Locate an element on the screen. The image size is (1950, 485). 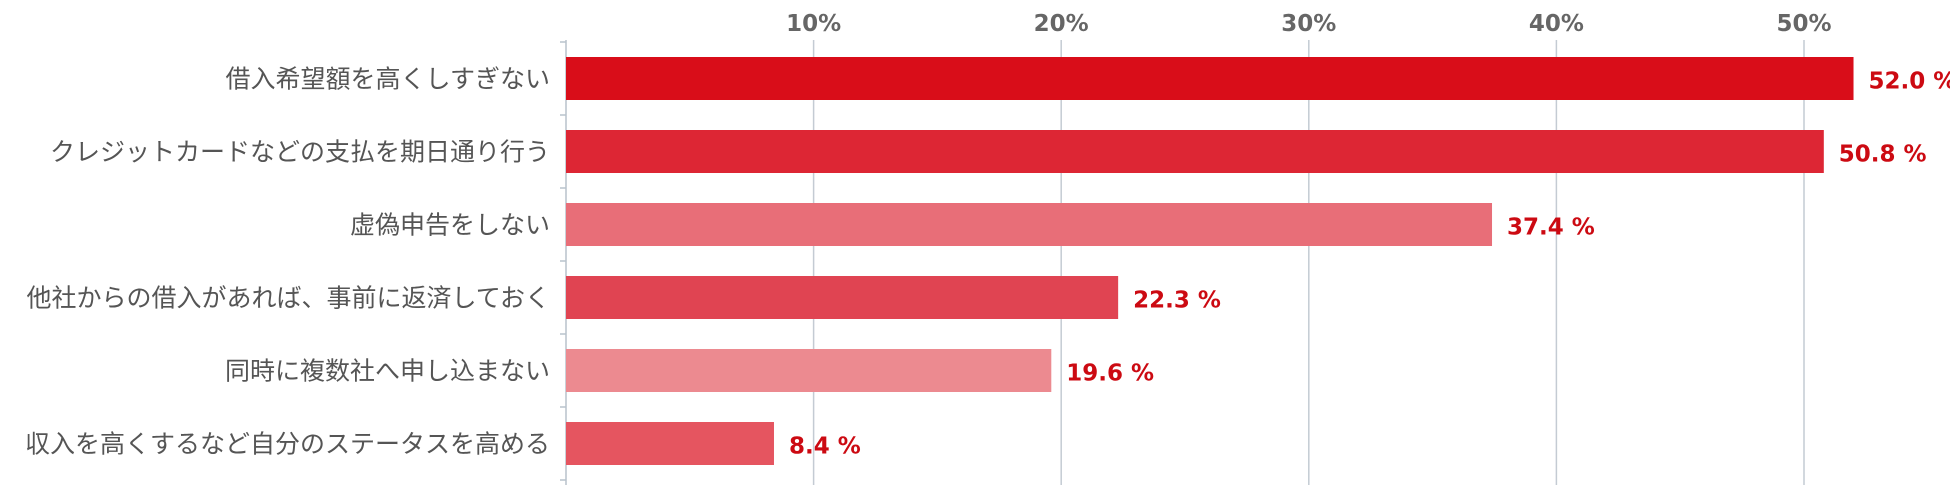
data-label: 22.3 % is located at coordinates (1177, 301).